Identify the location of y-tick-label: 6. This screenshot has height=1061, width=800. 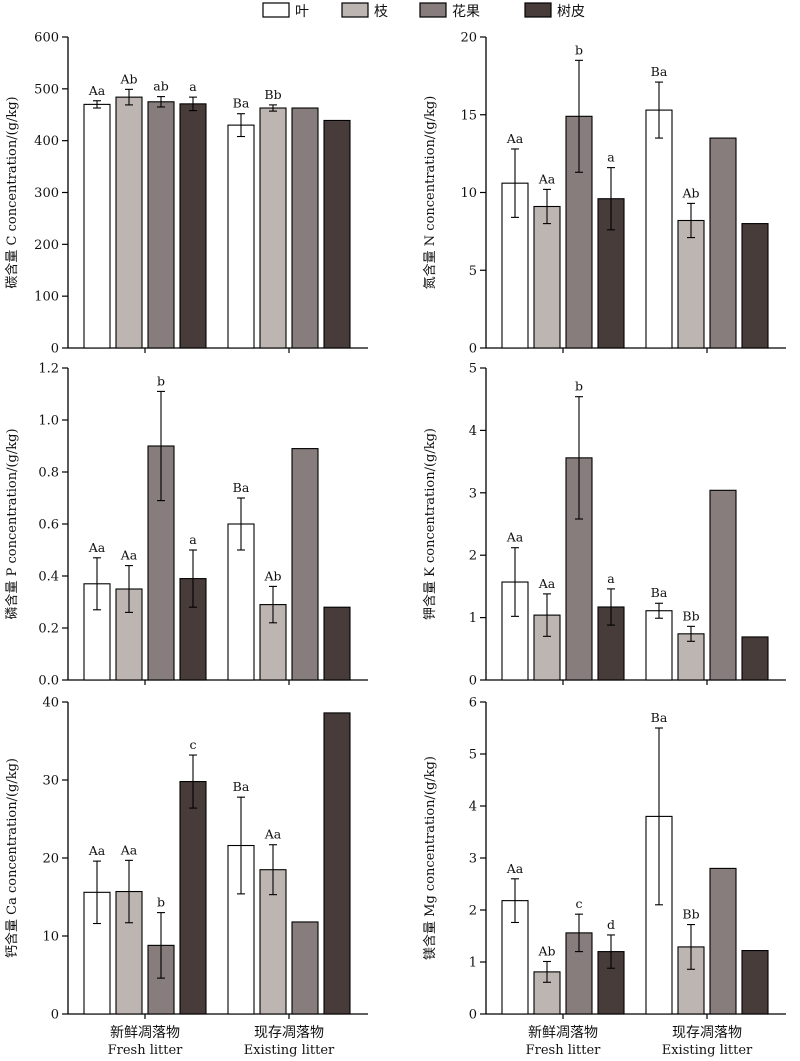
(473, 703).